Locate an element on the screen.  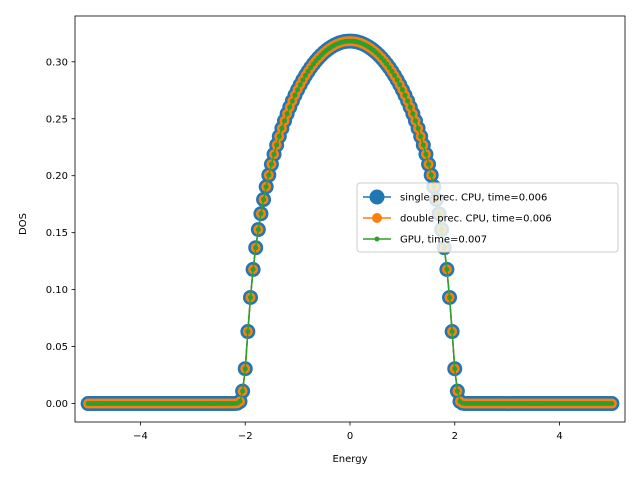
x-tick-label: −4 is located at coordinates (140, 436).